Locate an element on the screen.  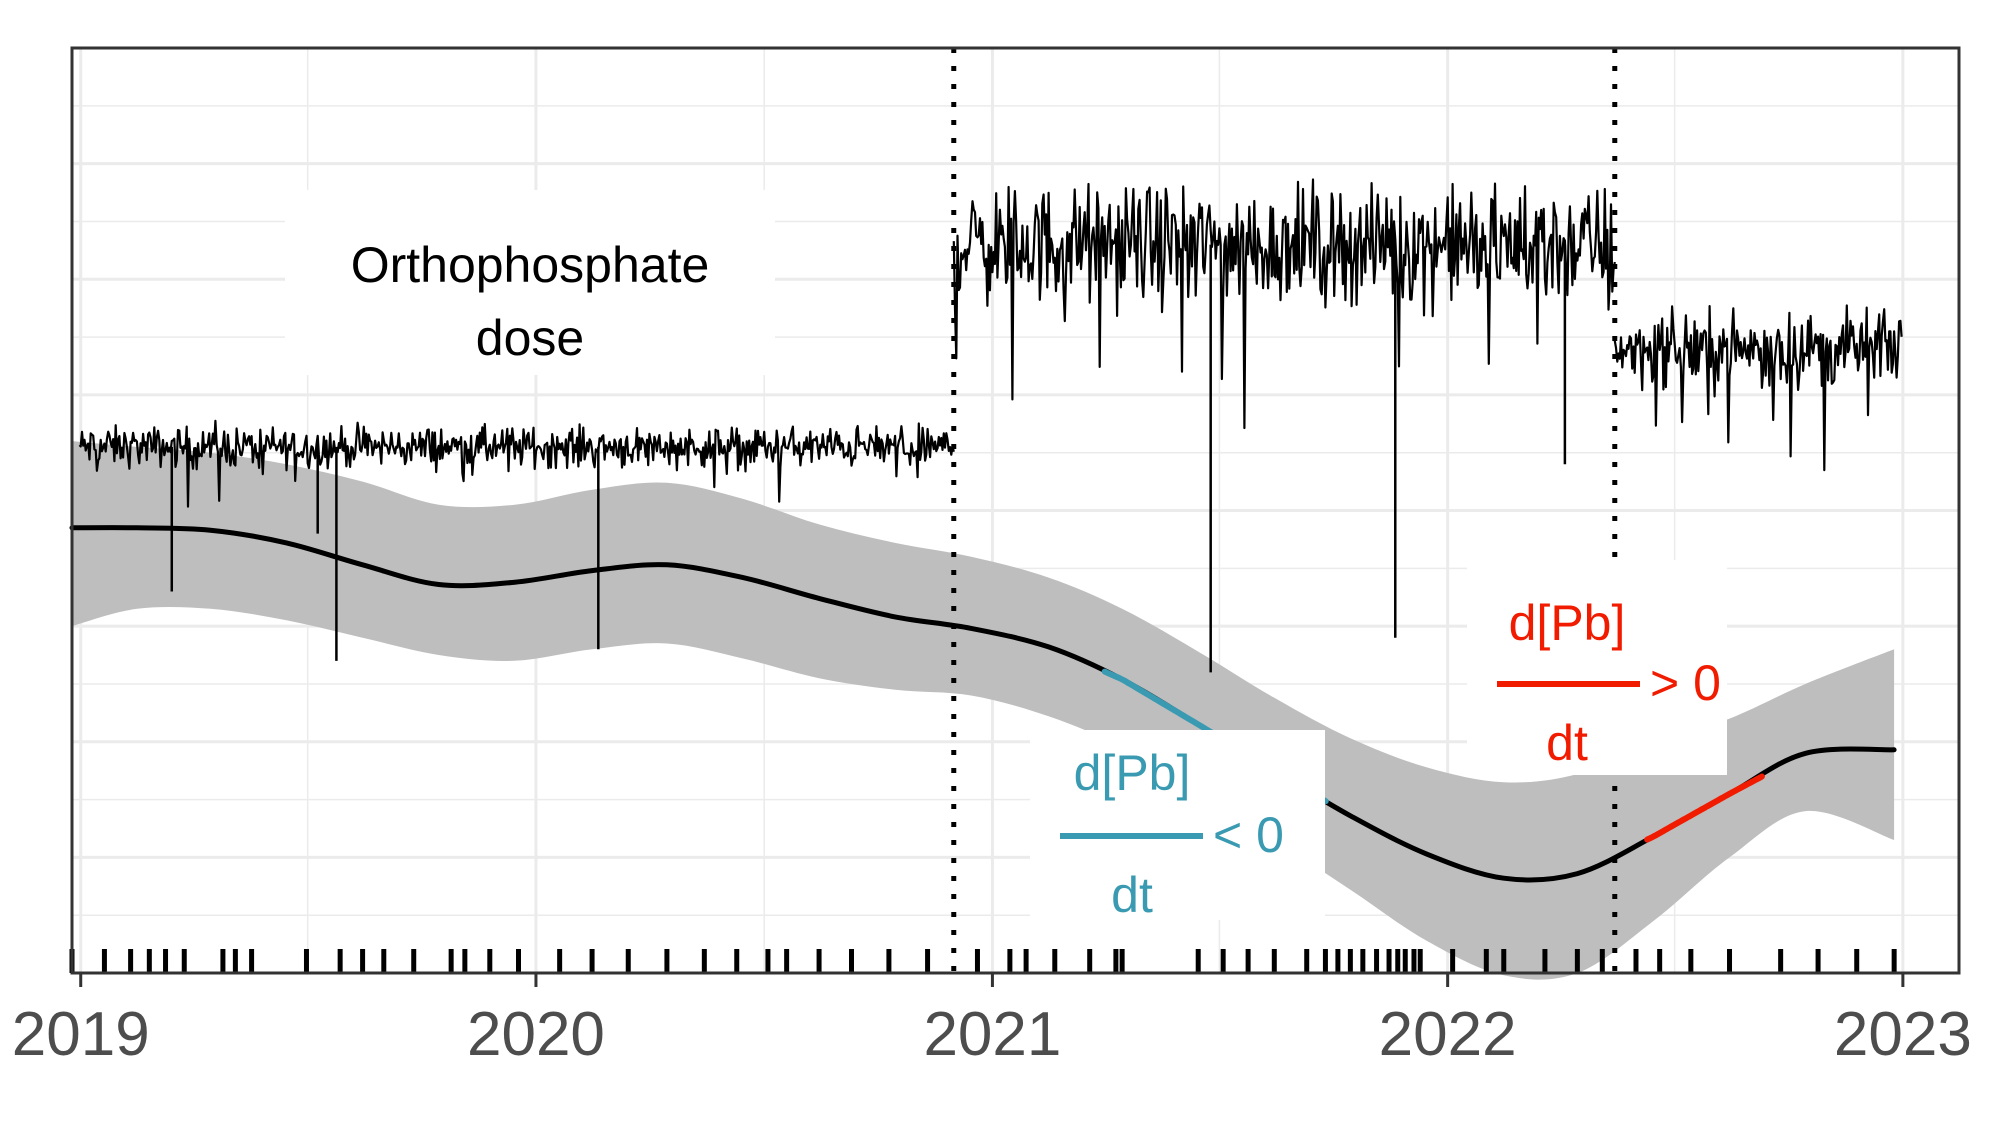
negative-label-background is located at coordinates (1177, 825).